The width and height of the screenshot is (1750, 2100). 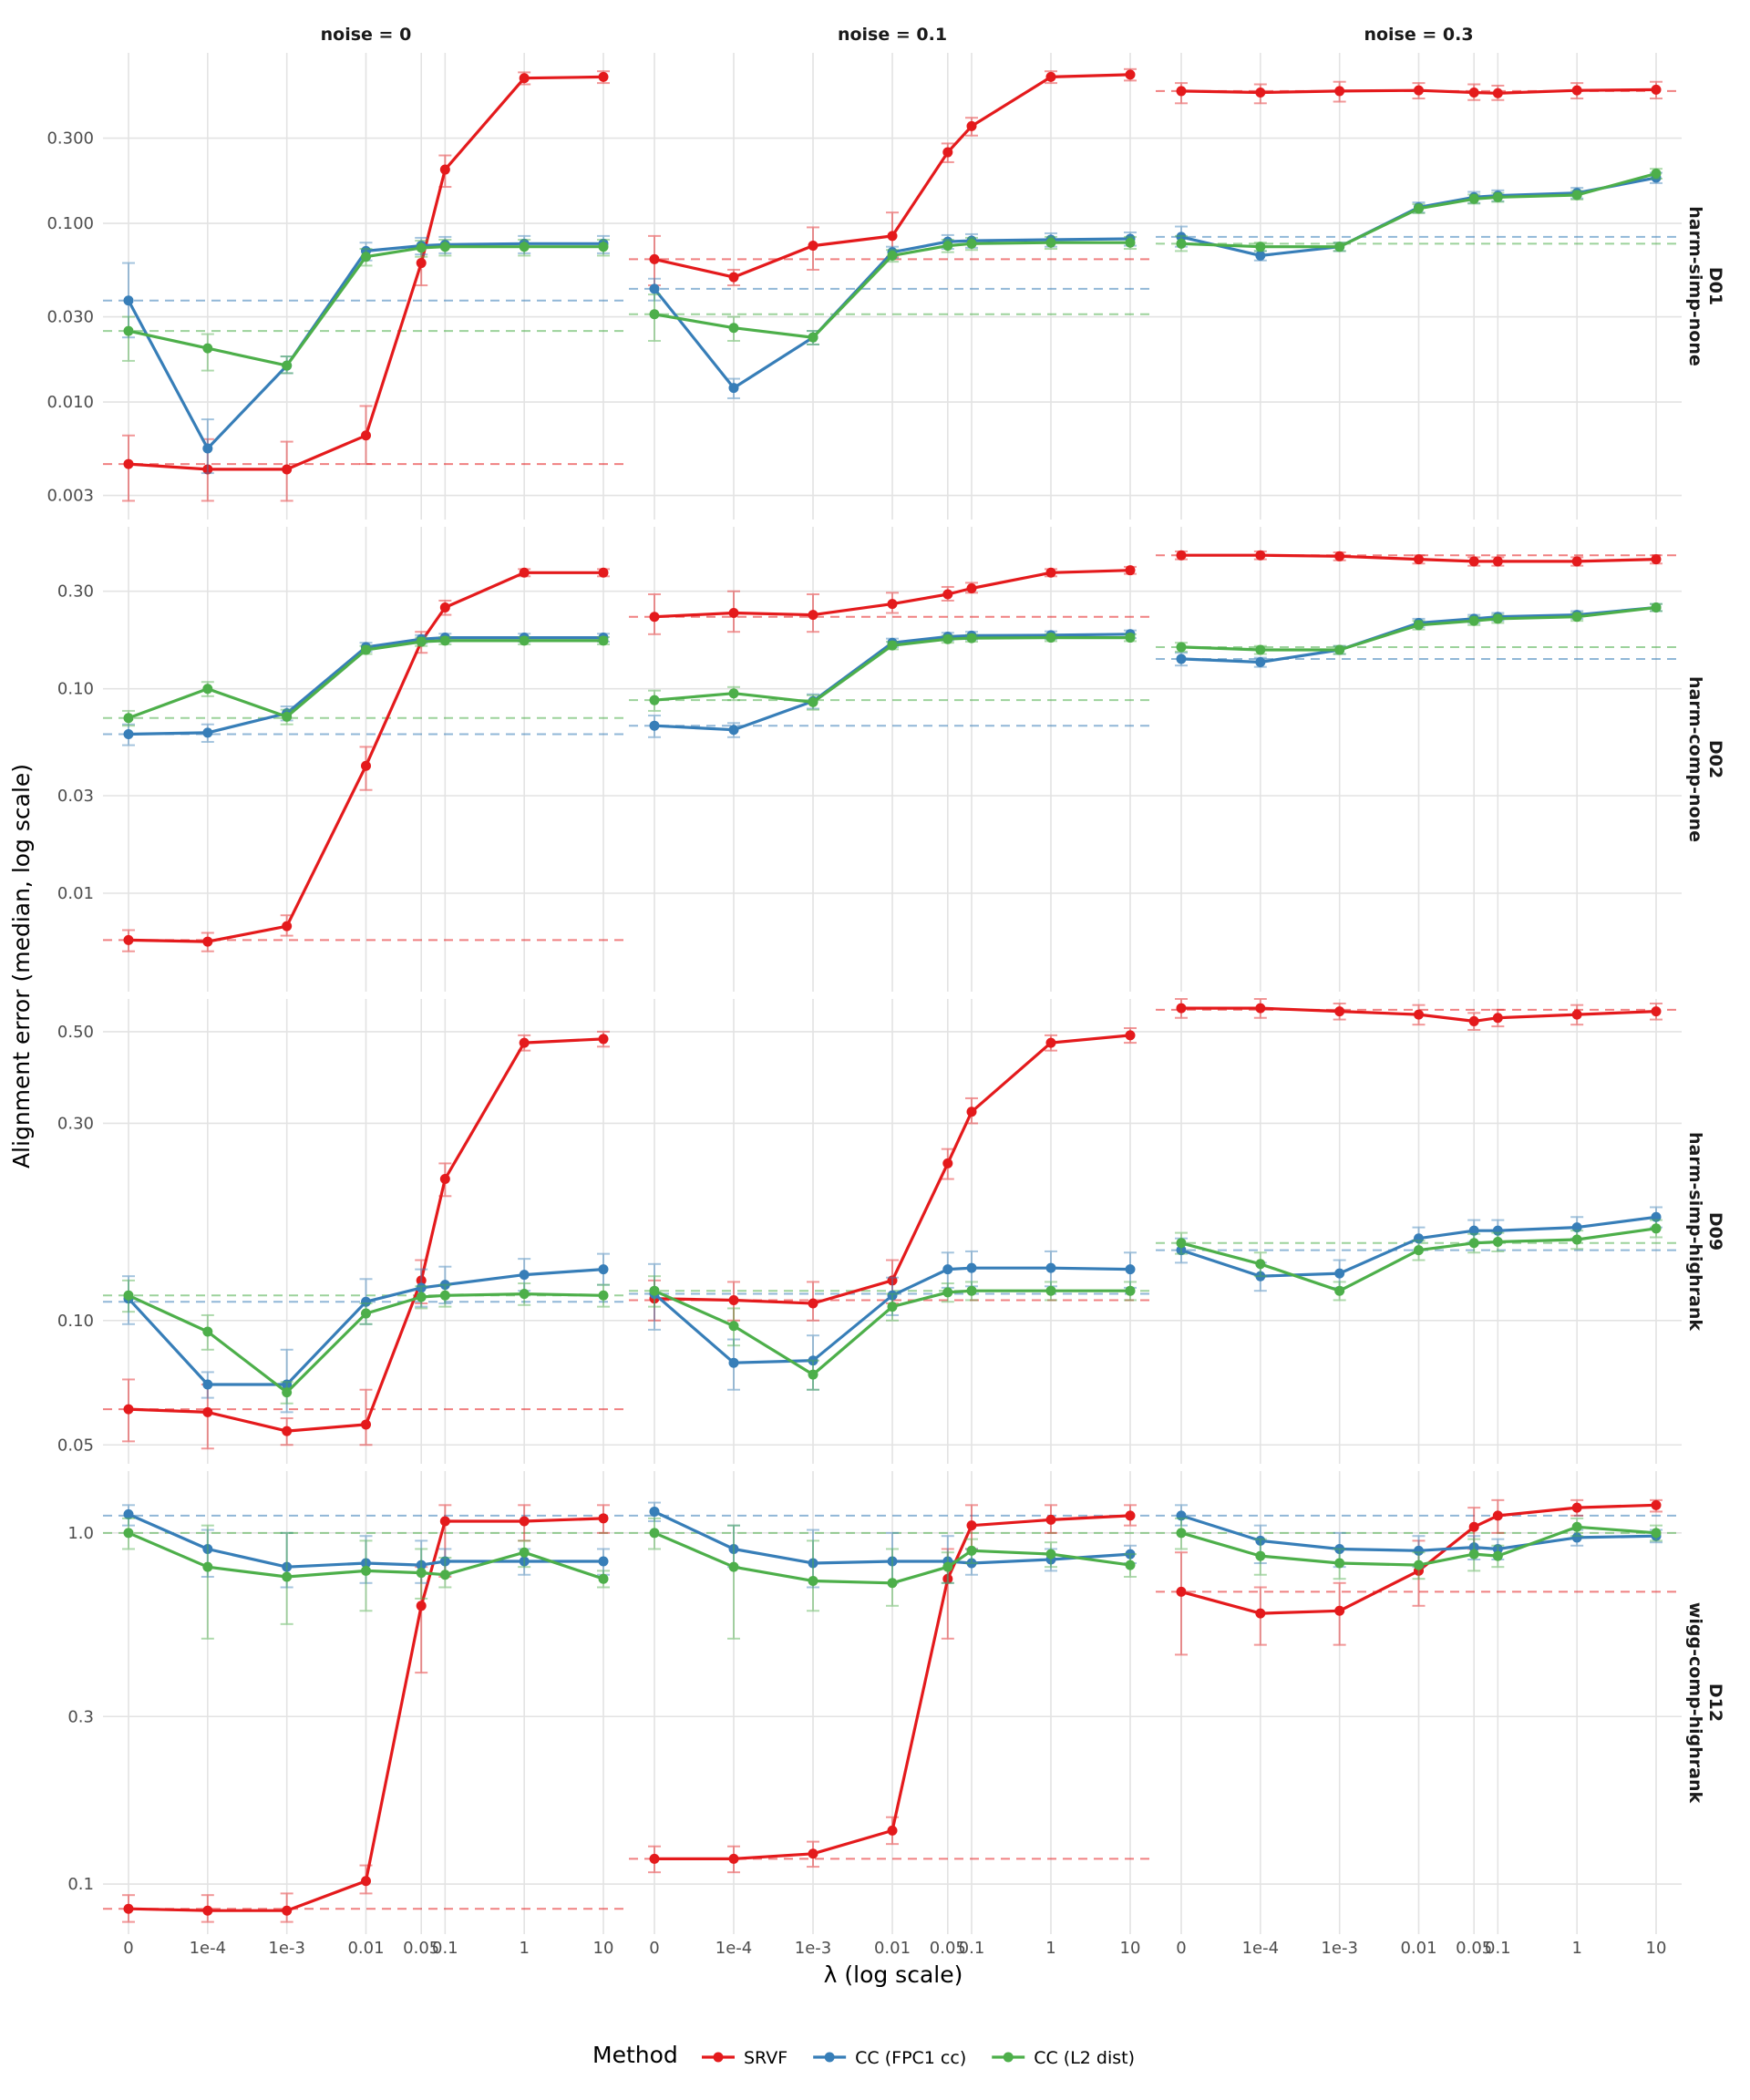 I want to click on x-tick-label: 1e-4, so click(x=733, y=1949).